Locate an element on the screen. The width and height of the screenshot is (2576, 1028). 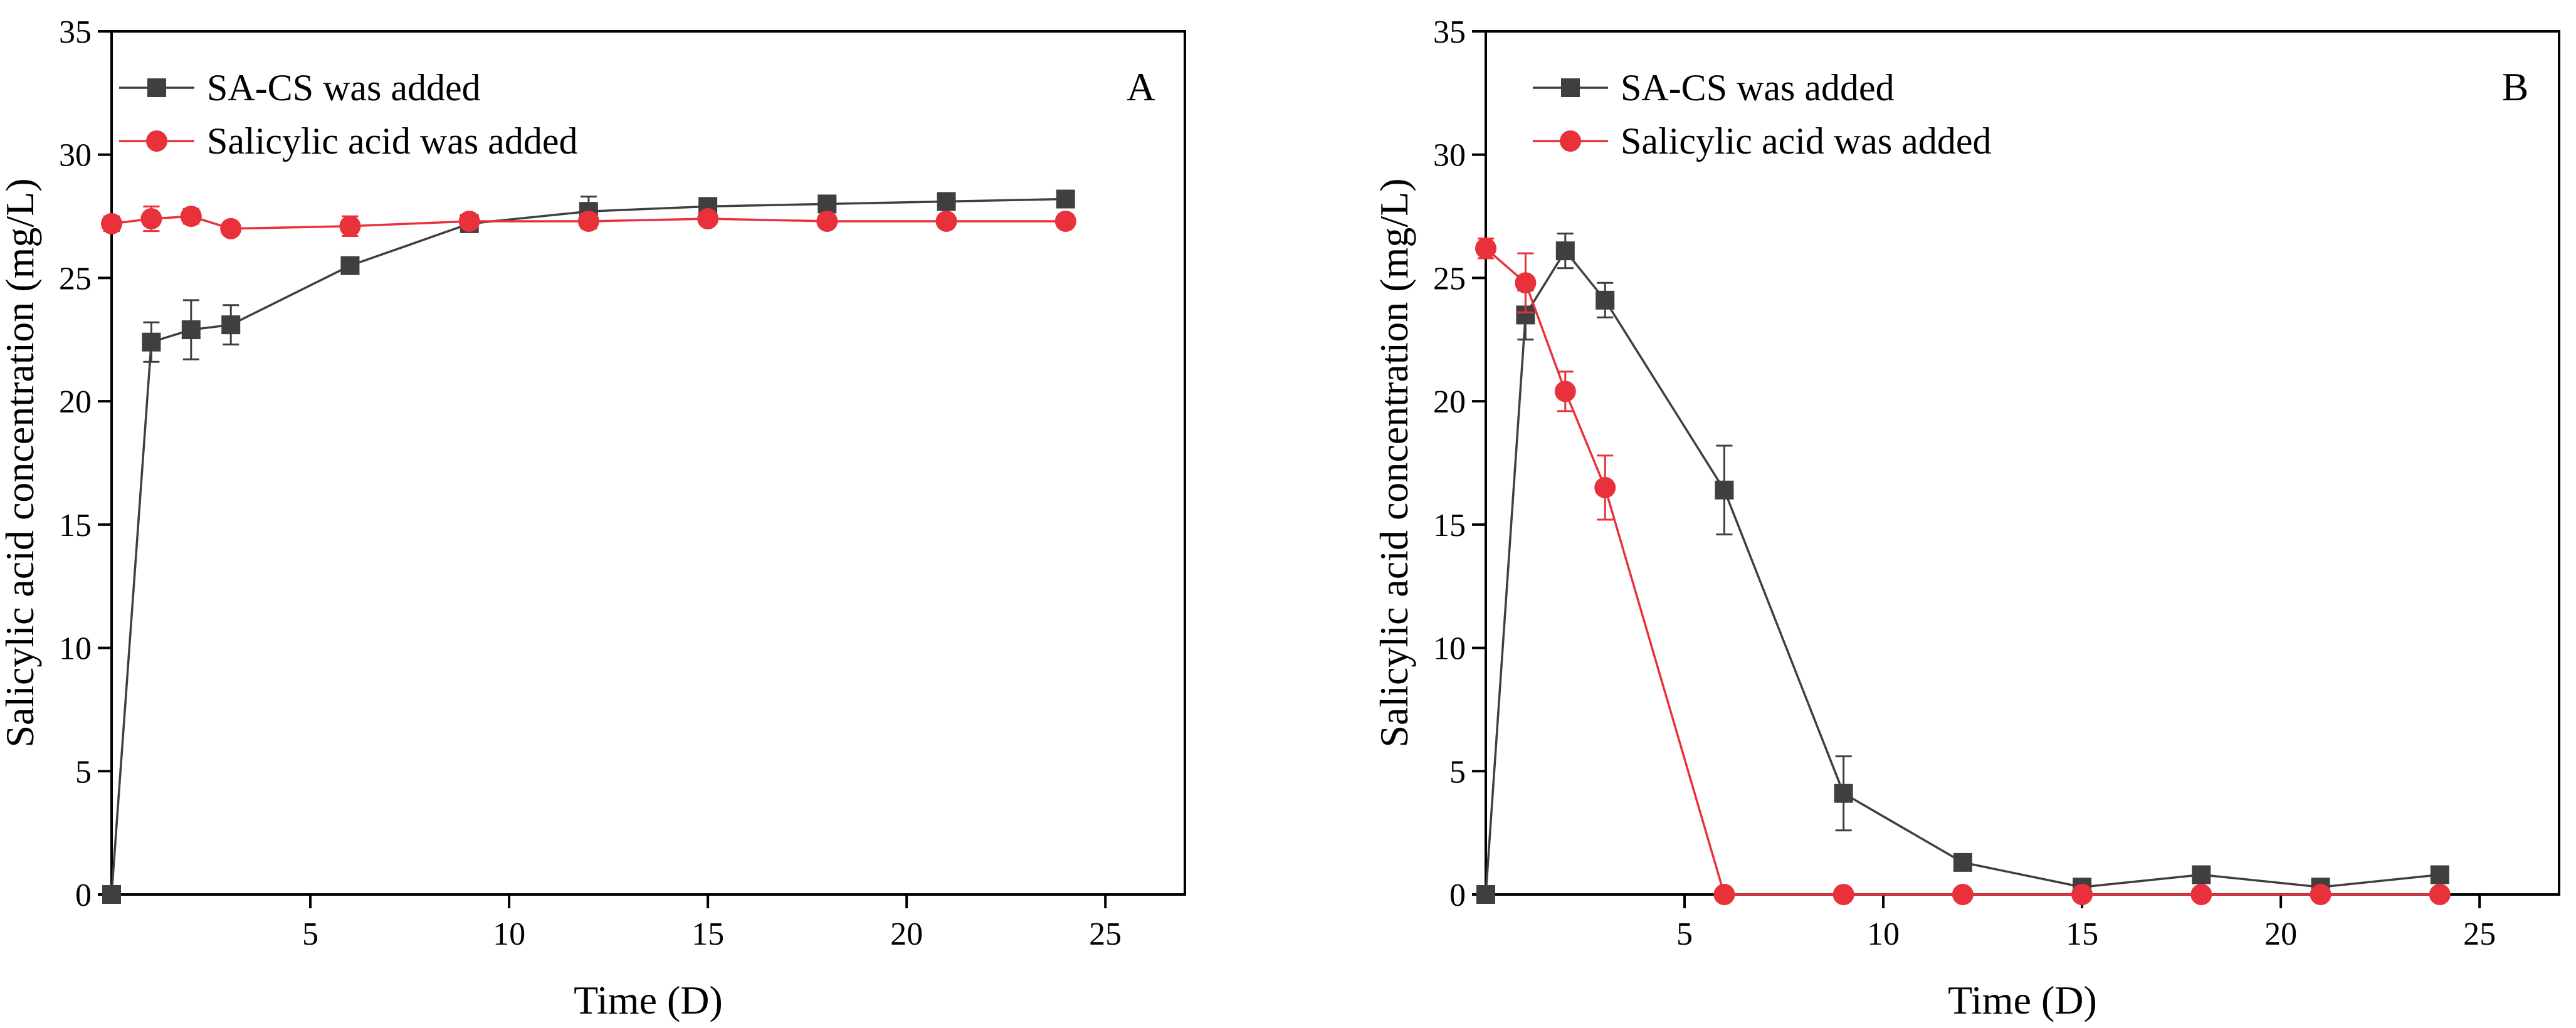
panel-label: B is located at coordinates (2515, 87).